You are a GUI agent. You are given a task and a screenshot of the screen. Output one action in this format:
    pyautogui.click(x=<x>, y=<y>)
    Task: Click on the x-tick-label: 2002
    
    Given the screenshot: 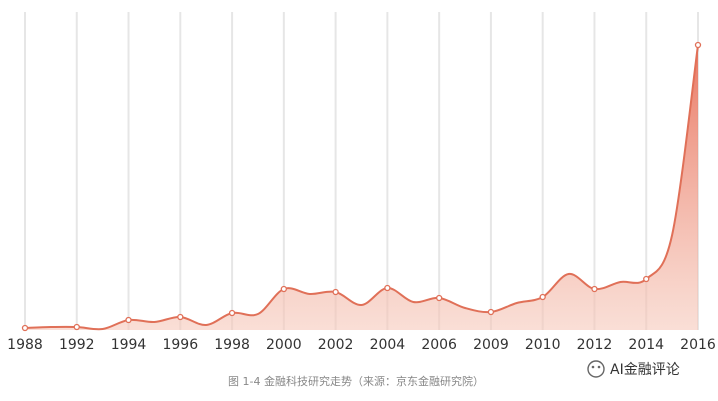 What is the action you would take?
    pyautogui.click(x=336, y=345)
    